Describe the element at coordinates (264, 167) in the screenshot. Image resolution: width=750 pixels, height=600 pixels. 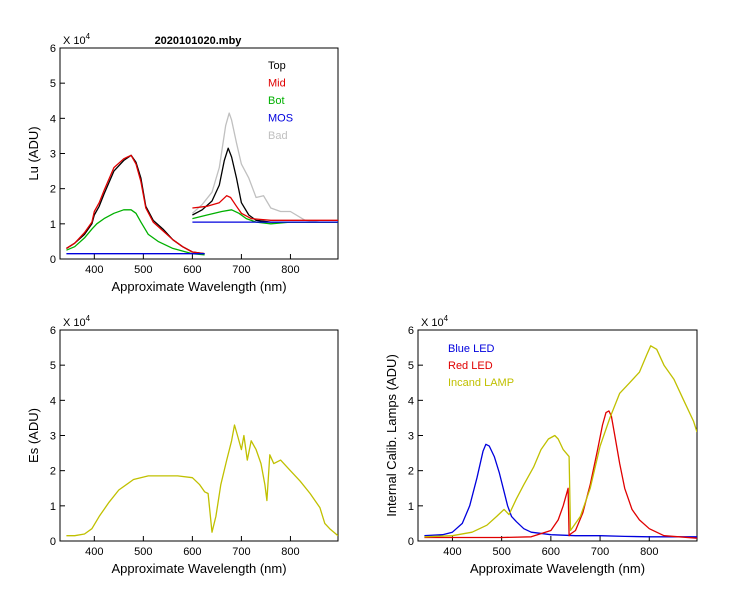
I see `series-line-bad` at that location.